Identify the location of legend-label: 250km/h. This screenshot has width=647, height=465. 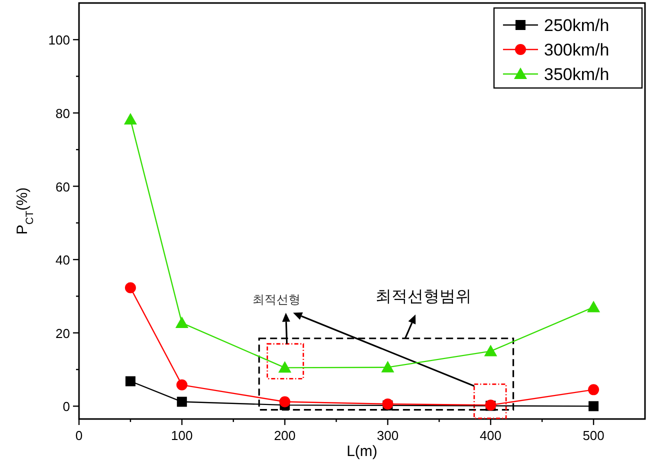
(577, 25).